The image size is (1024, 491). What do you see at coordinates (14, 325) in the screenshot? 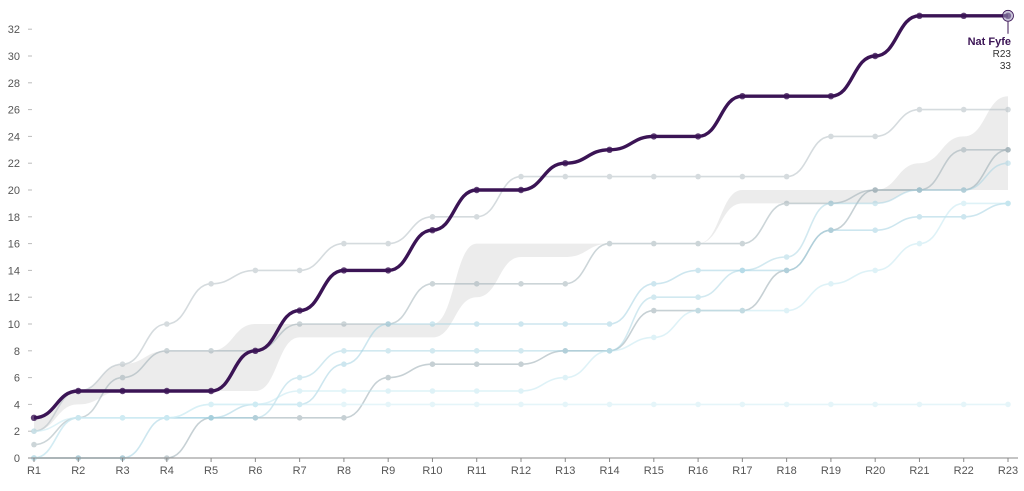
I see `y-tick-label: 10` at bounding box center [14, 325].